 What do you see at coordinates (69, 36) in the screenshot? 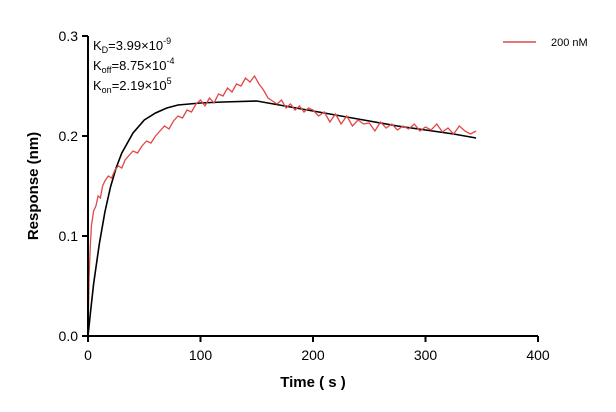
I see `y-tick-label: 0.3` at bounding box center [69, 36].